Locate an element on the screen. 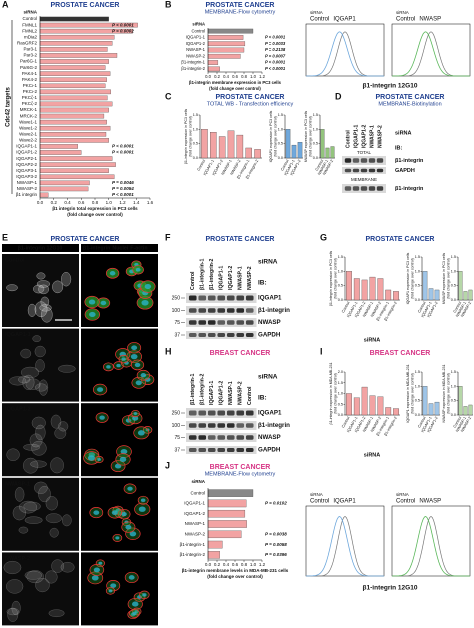 The height and width of the screenshot is (628, 474). lane-label: IQGAP1-1 is located at coordinates (356, 136).